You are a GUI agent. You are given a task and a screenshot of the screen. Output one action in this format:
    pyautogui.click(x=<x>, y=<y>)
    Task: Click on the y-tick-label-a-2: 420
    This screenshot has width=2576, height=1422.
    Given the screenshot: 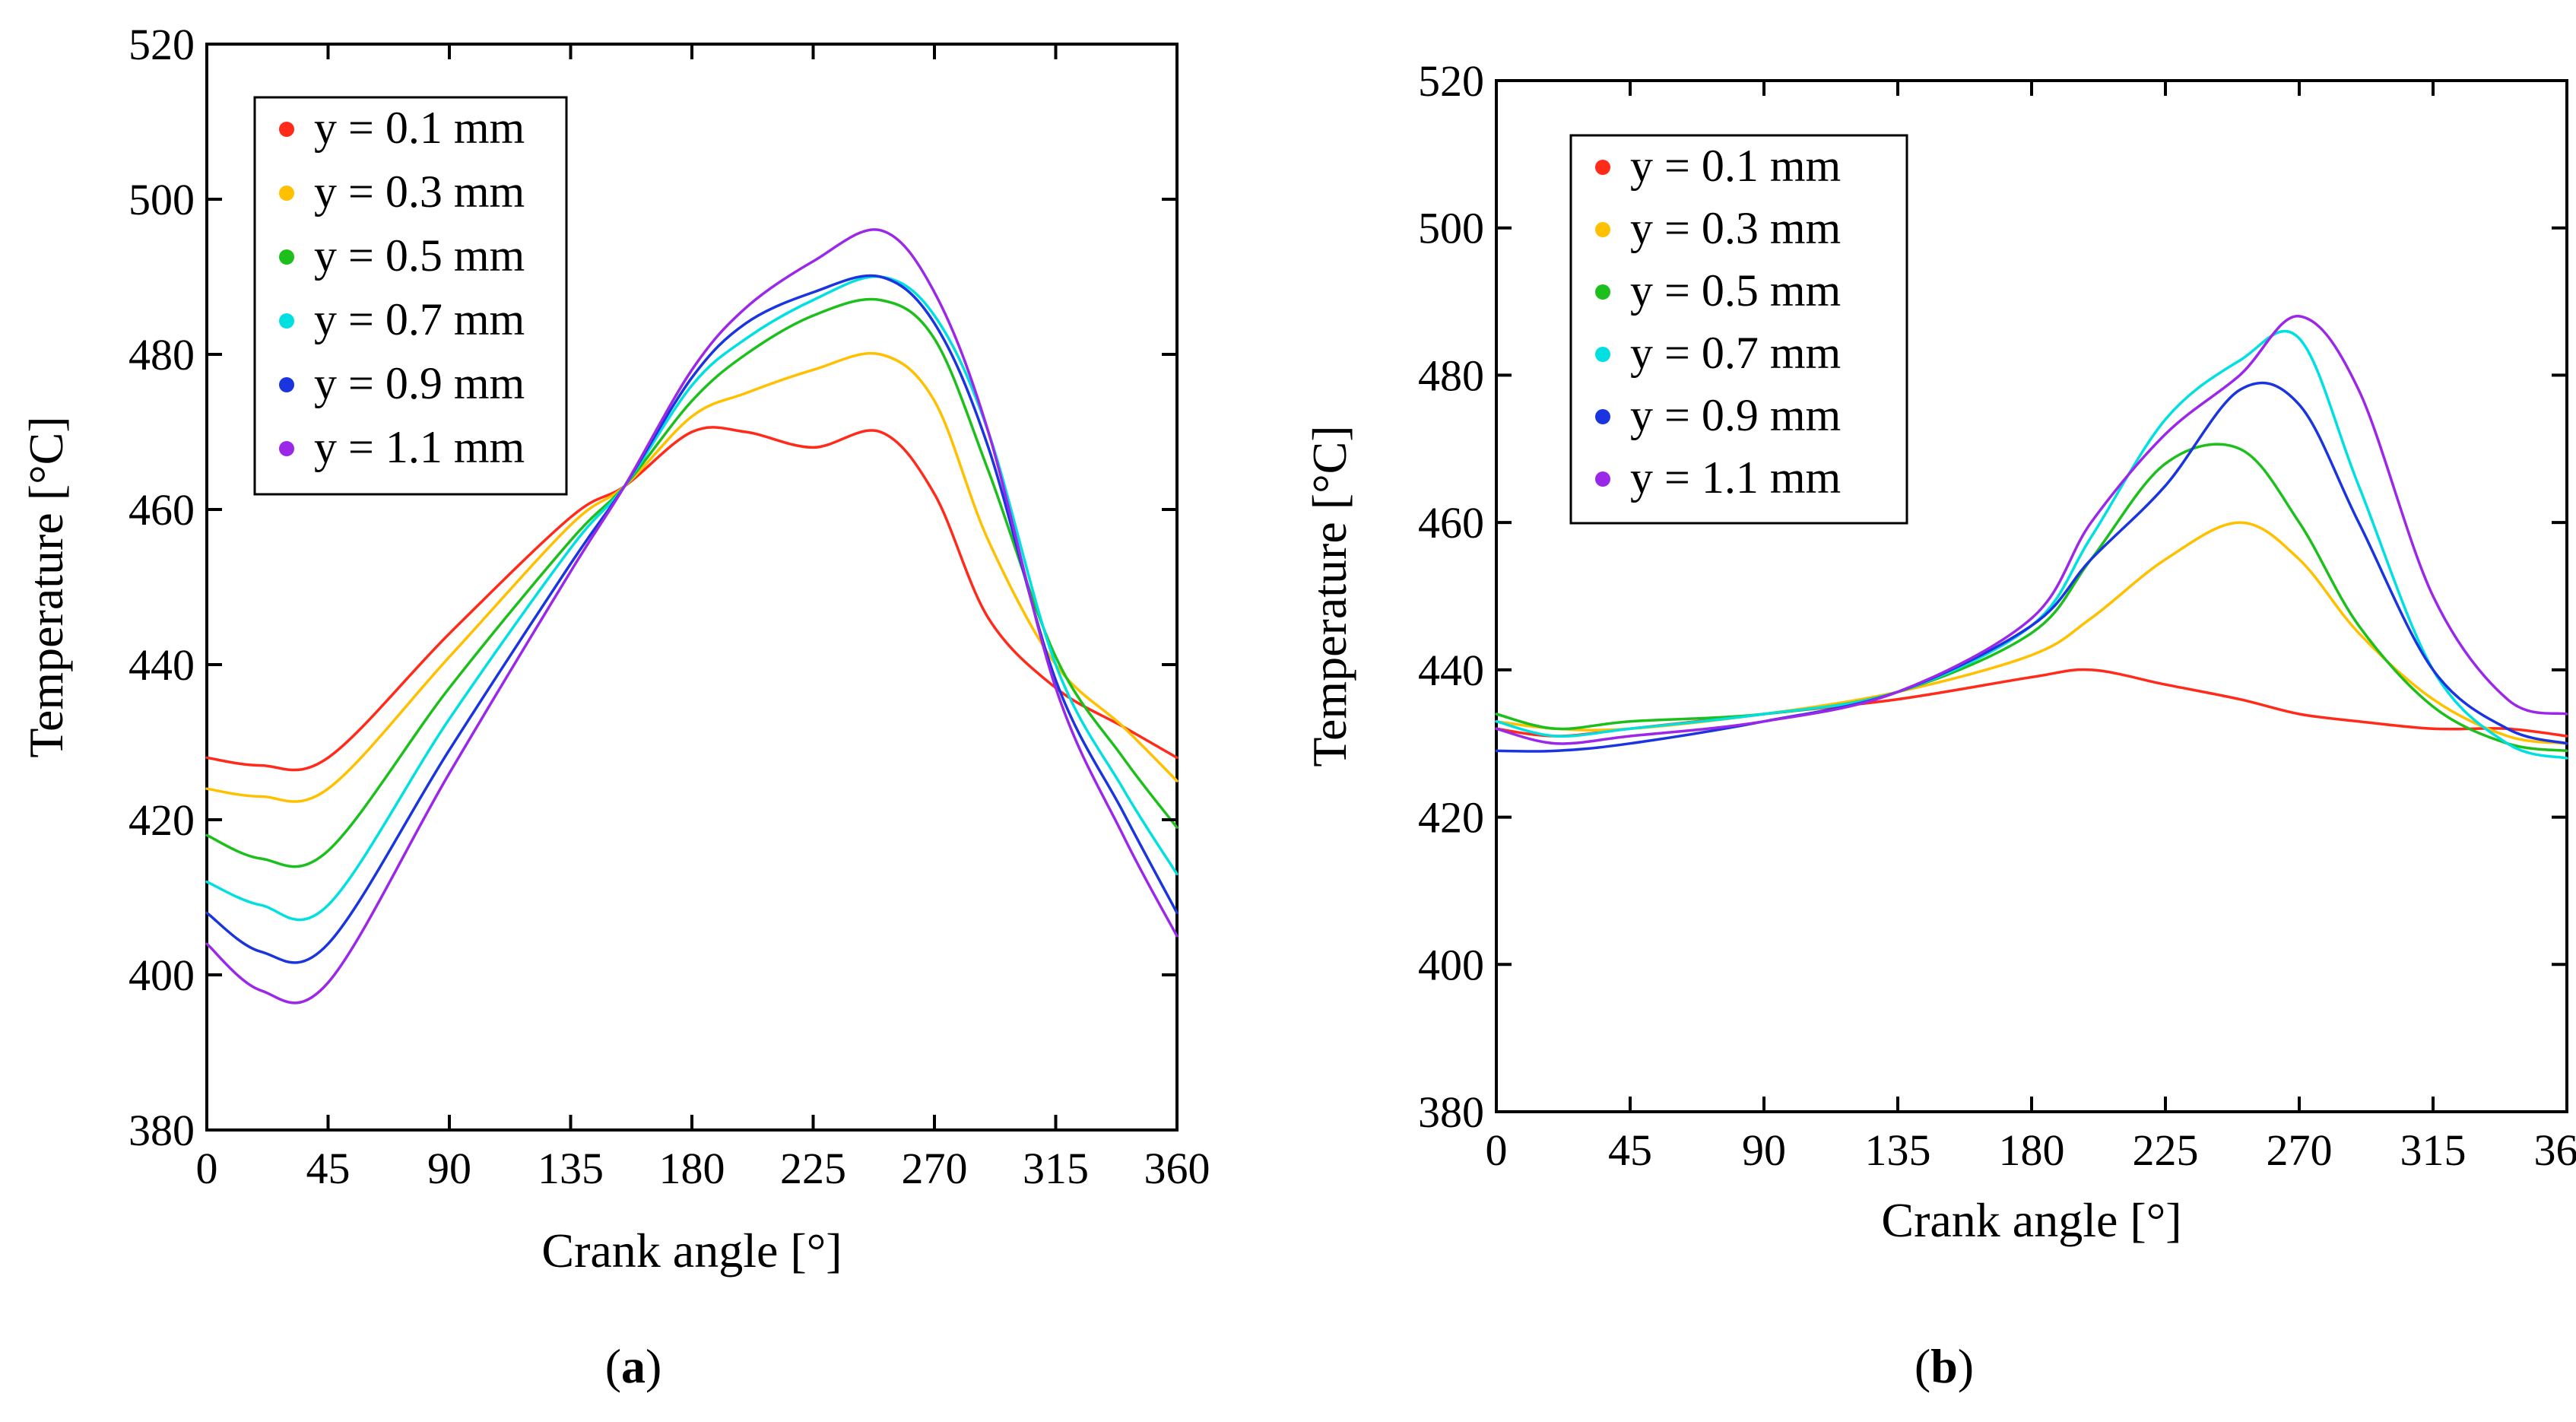 What is the action you would take?
    pyautogui.click(x=161, y=820)
    